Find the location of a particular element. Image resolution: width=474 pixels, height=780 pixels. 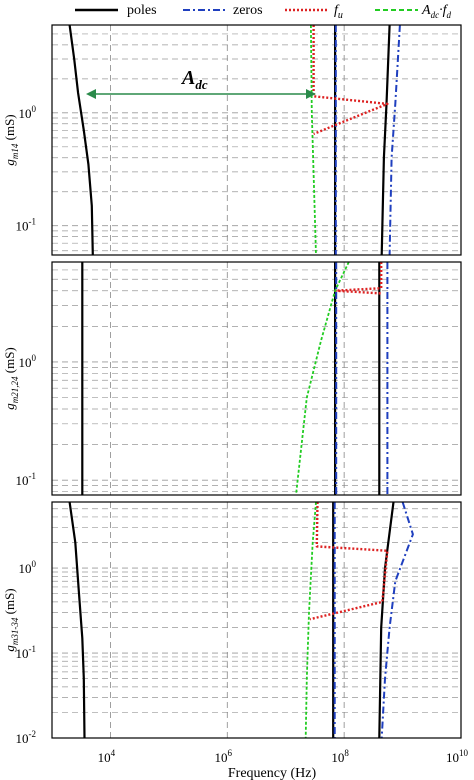

panel-3-xtick-label: 10⁸ is located at coordinates (340, 756).